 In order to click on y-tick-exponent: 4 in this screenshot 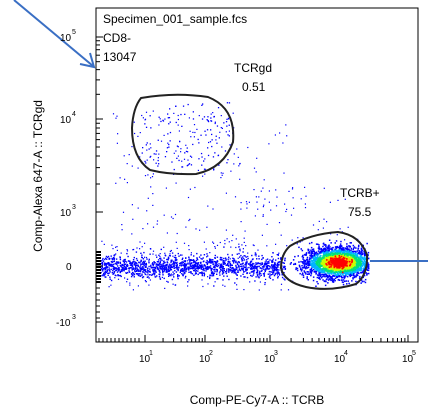, I will do `click(74, 114)`.